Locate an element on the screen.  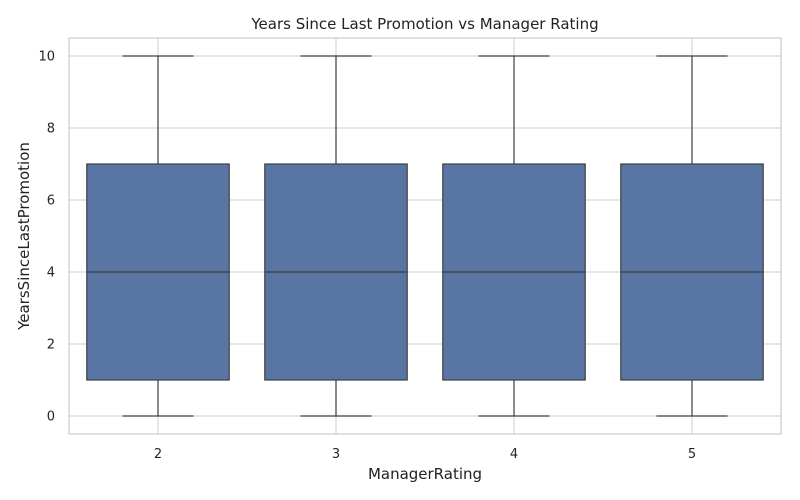
y-axis-label: YearsSinceLastPromotion is located at coordinates (24, 236).